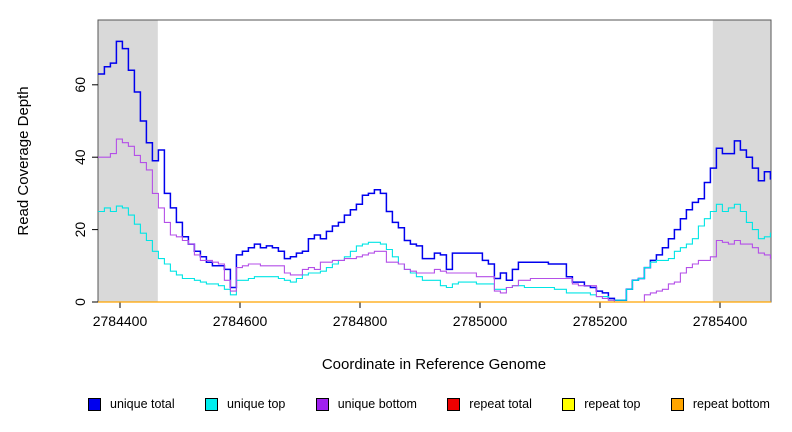 The width and height of the screenshot is (792, 432). What do you see at coordinates (120, 321) in the screenshot?
I see `x-tick-label: 2784400` at bounding box center [120, 321].